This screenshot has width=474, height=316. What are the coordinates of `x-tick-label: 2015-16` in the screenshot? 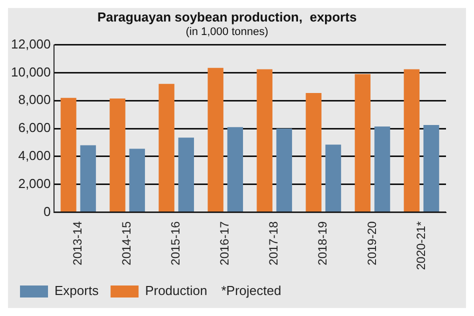 It's located at (175, 243).